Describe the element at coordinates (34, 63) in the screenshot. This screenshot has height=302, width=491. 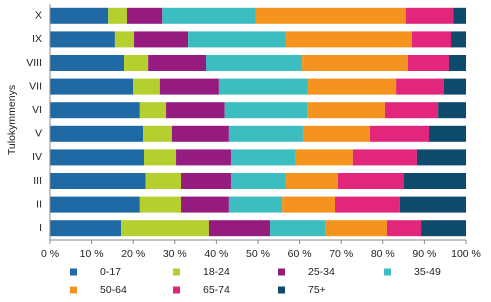
I see `y-tick-label: VIII` at that location.